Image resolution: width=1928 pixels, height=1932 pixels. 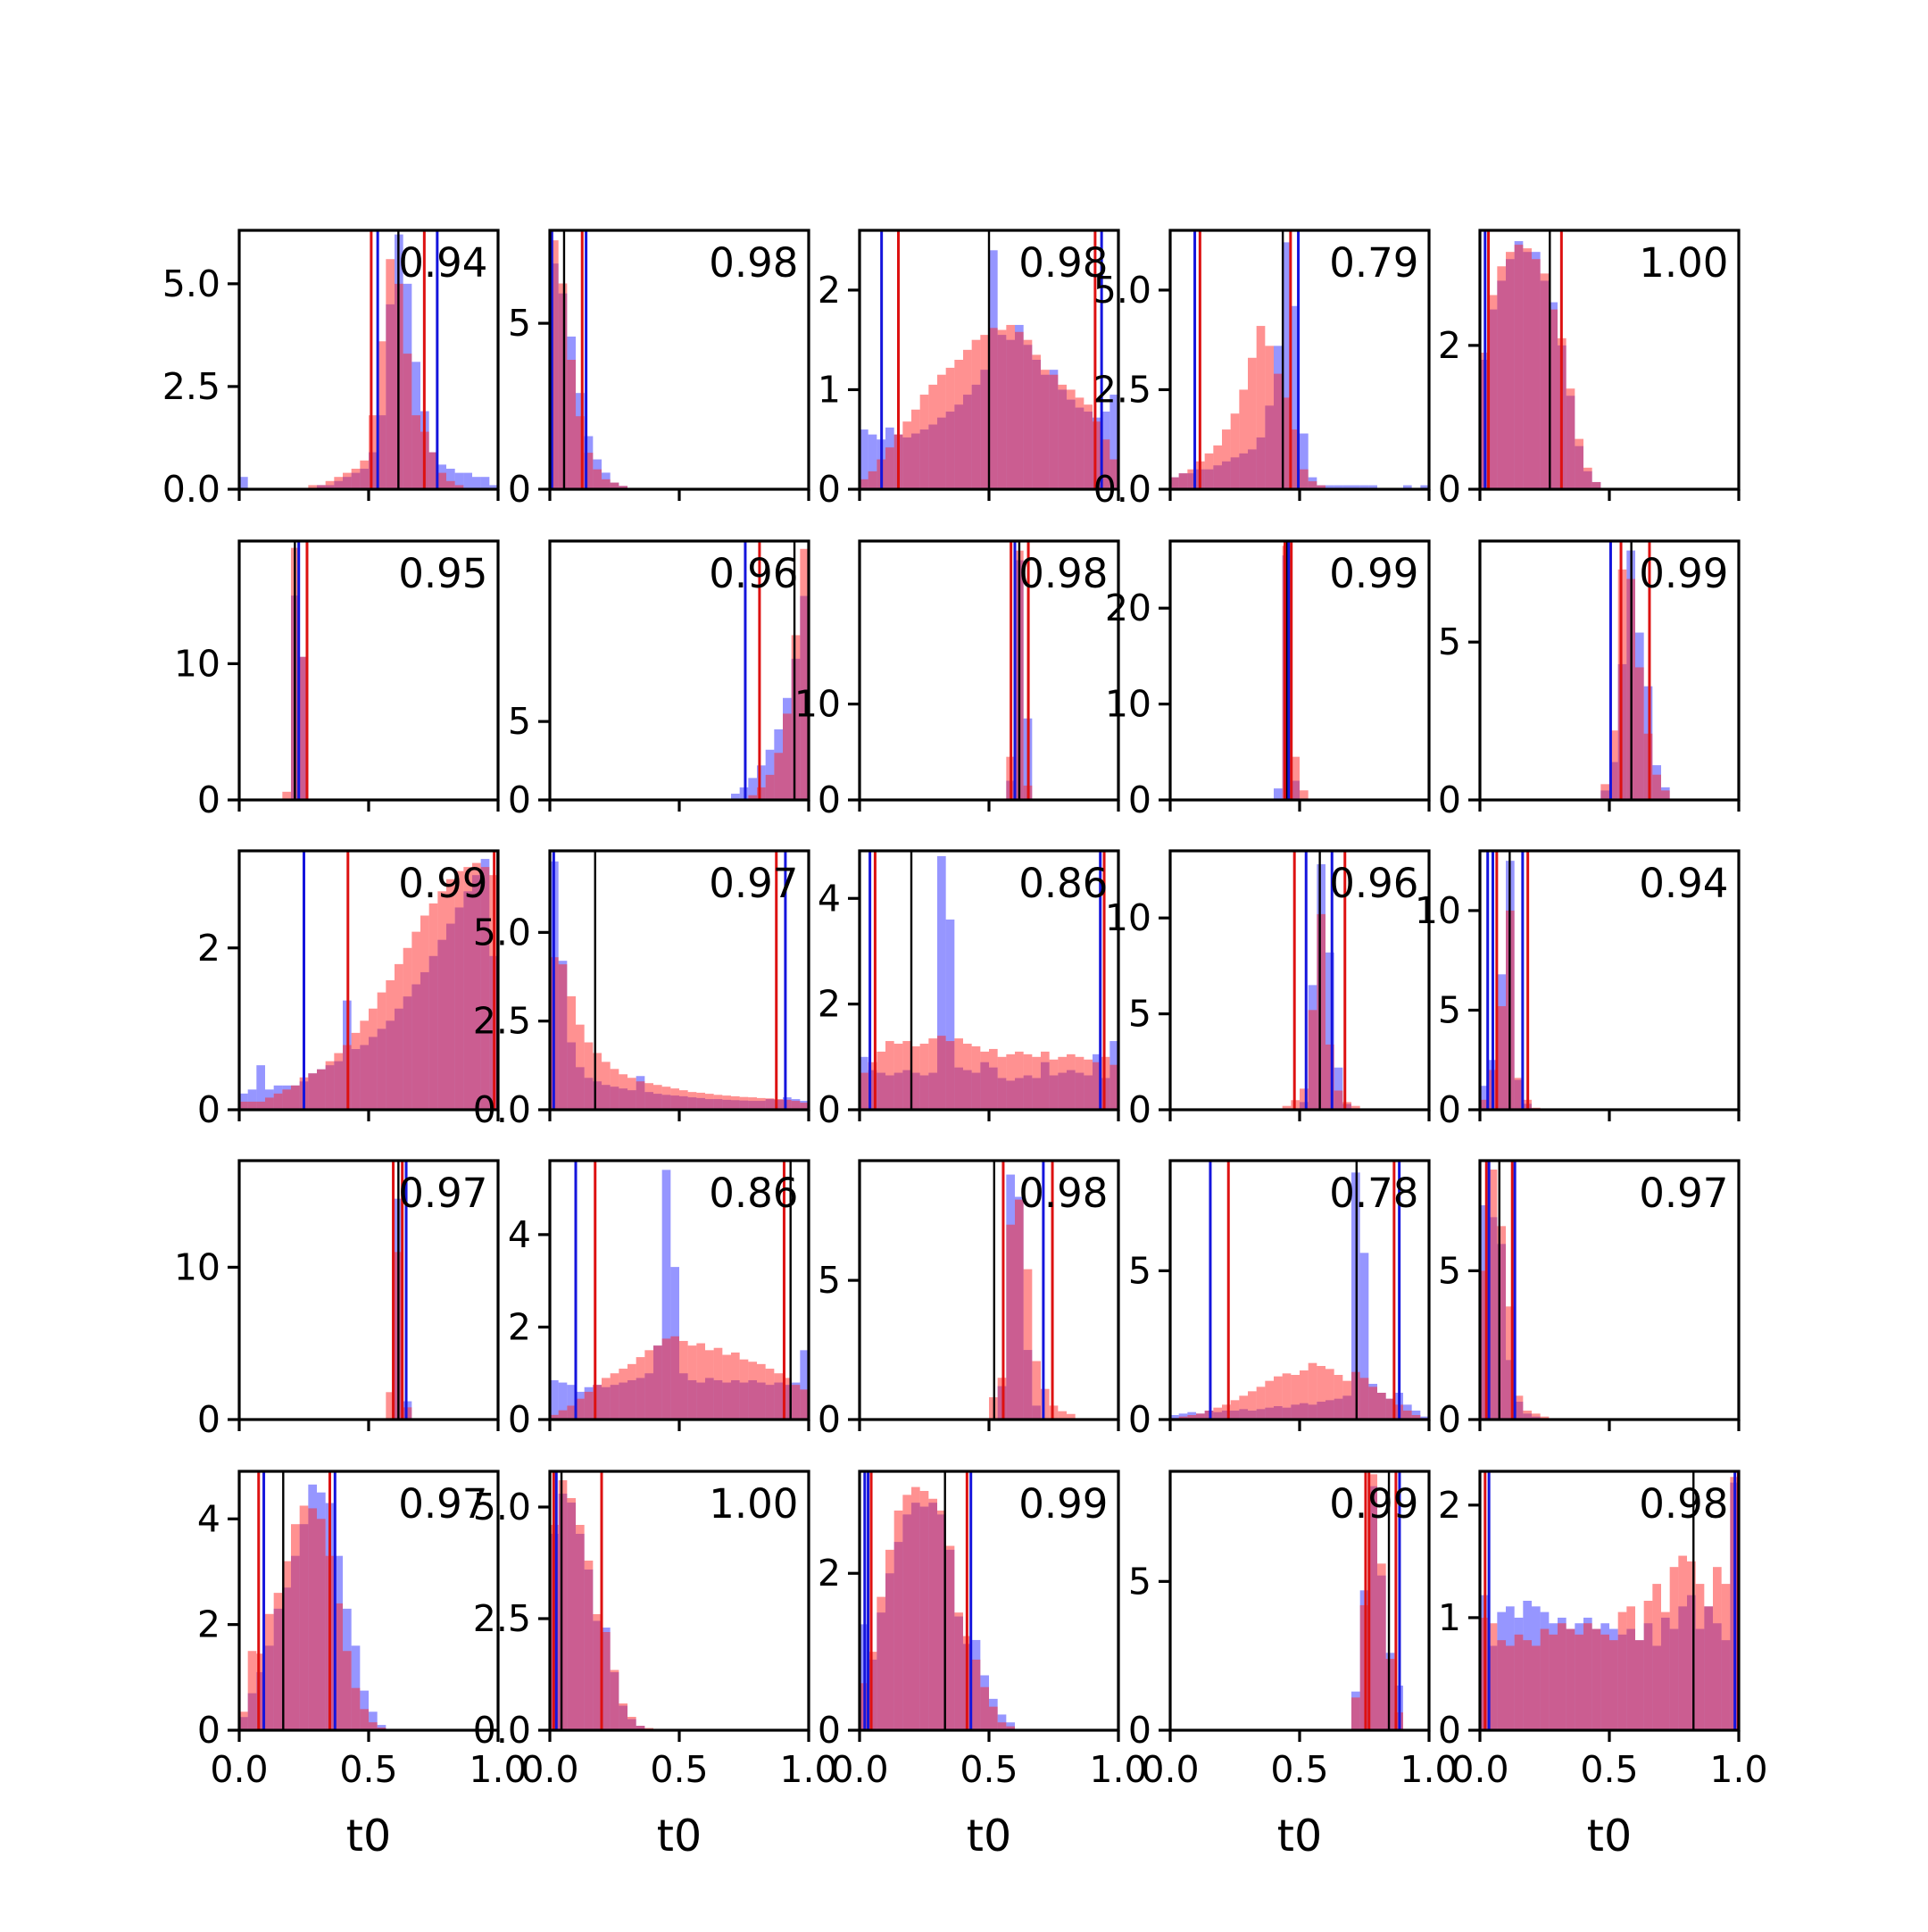 I want to click on y-tick-label: 5.0, so click(x=191, y=283).